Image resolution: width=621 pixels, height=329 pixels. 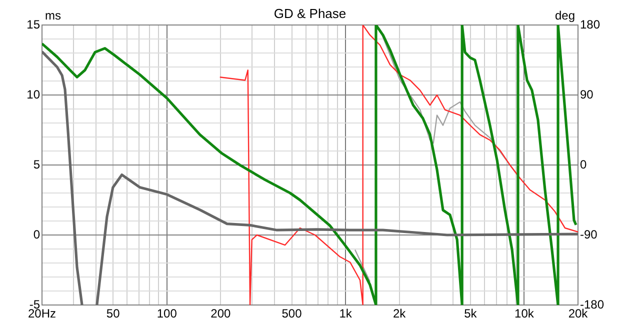 I want to click on y2-tick-label: 90, so click(x=587, y=94).